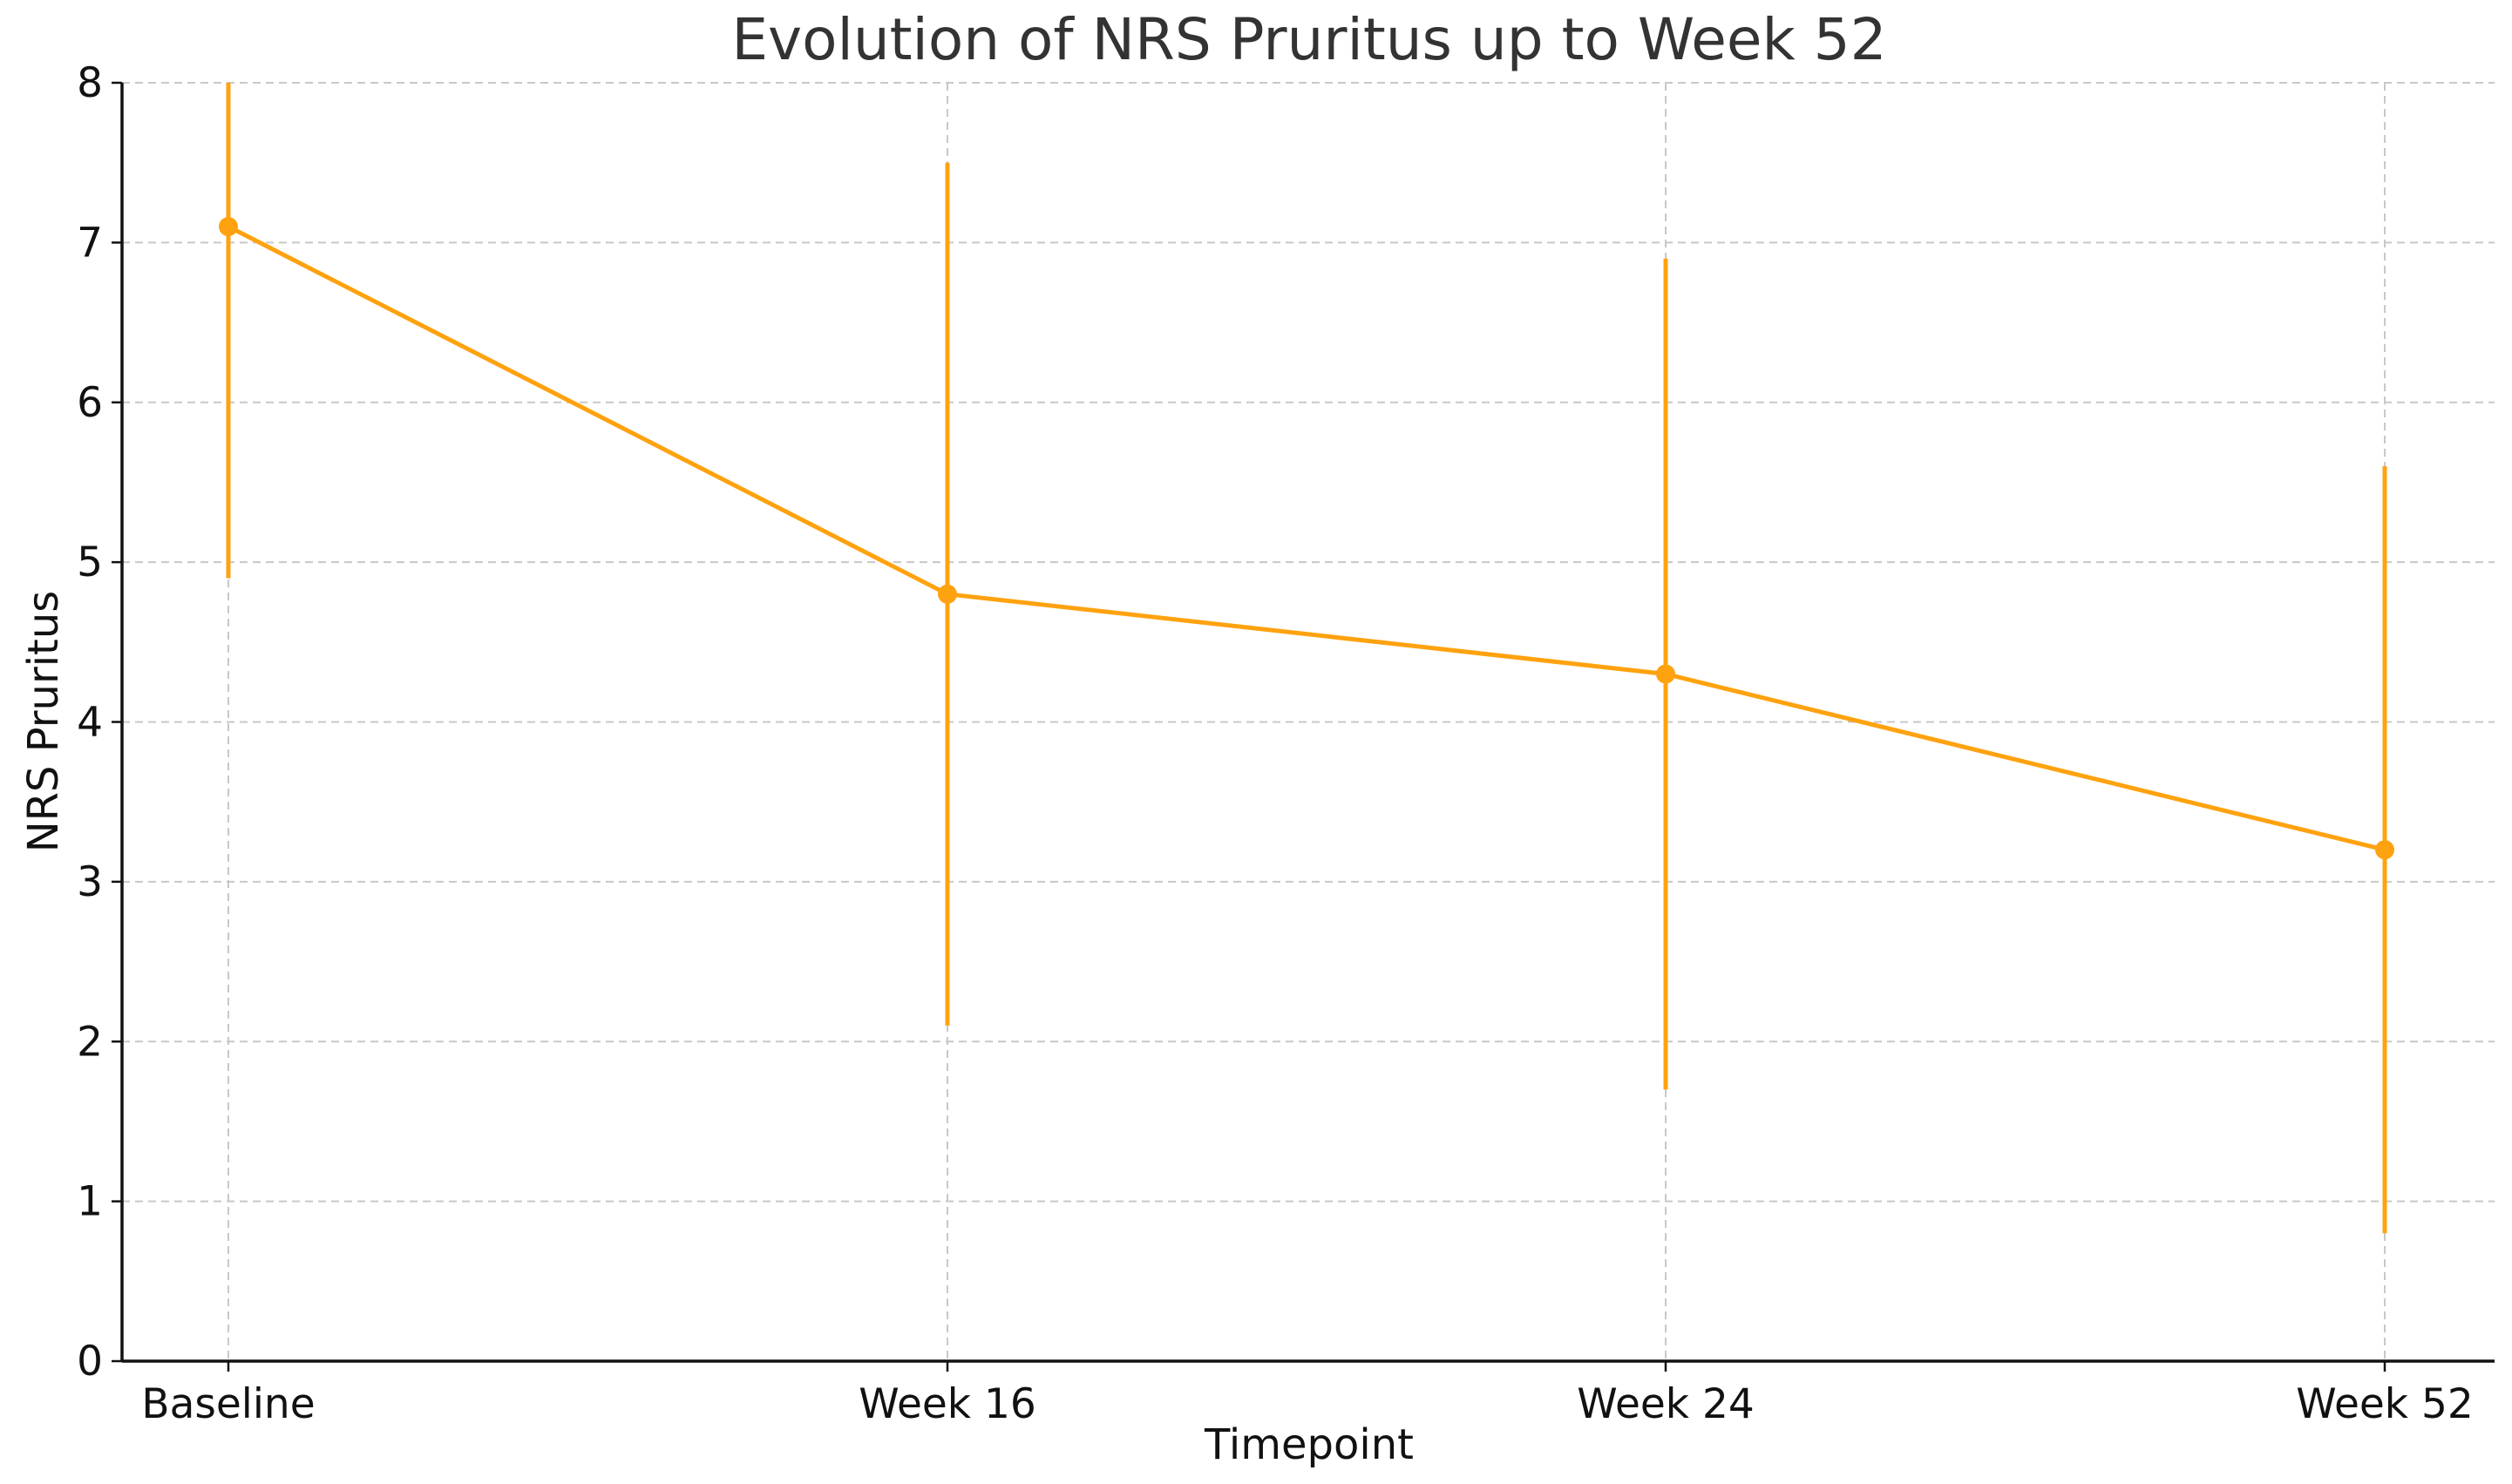 The width and height of the screenshot is (2512, 1484). I want to click on y-axis-label: NRS Pruritus, so click(44, 722).